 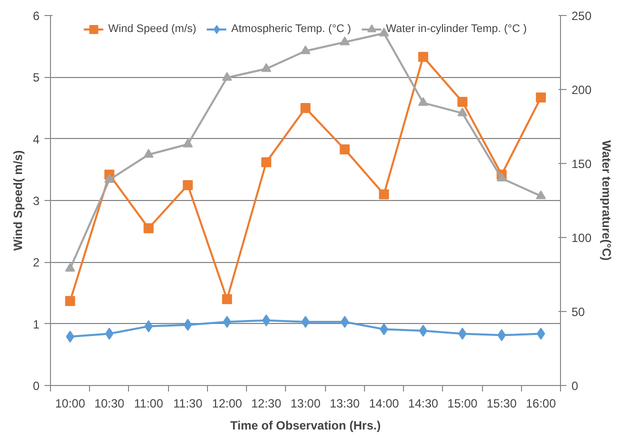 I want to click on y-tick-label: 5, so click(x=36, y=77).